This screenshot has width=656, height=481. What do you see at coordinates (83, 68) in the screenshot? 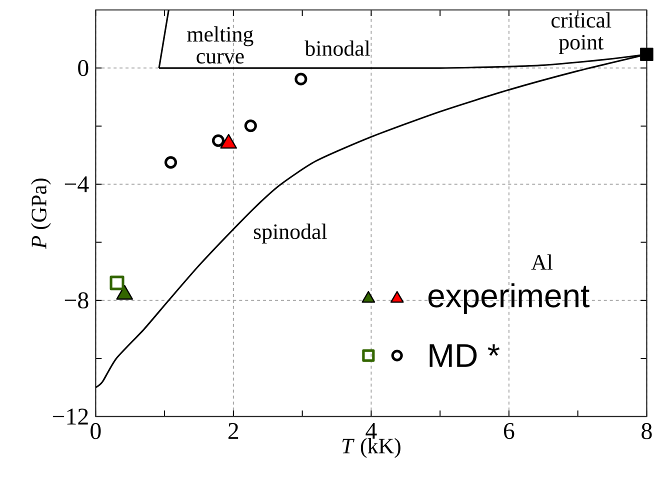
I see `y-tick-label: 0` at bounding box center [83, 68].